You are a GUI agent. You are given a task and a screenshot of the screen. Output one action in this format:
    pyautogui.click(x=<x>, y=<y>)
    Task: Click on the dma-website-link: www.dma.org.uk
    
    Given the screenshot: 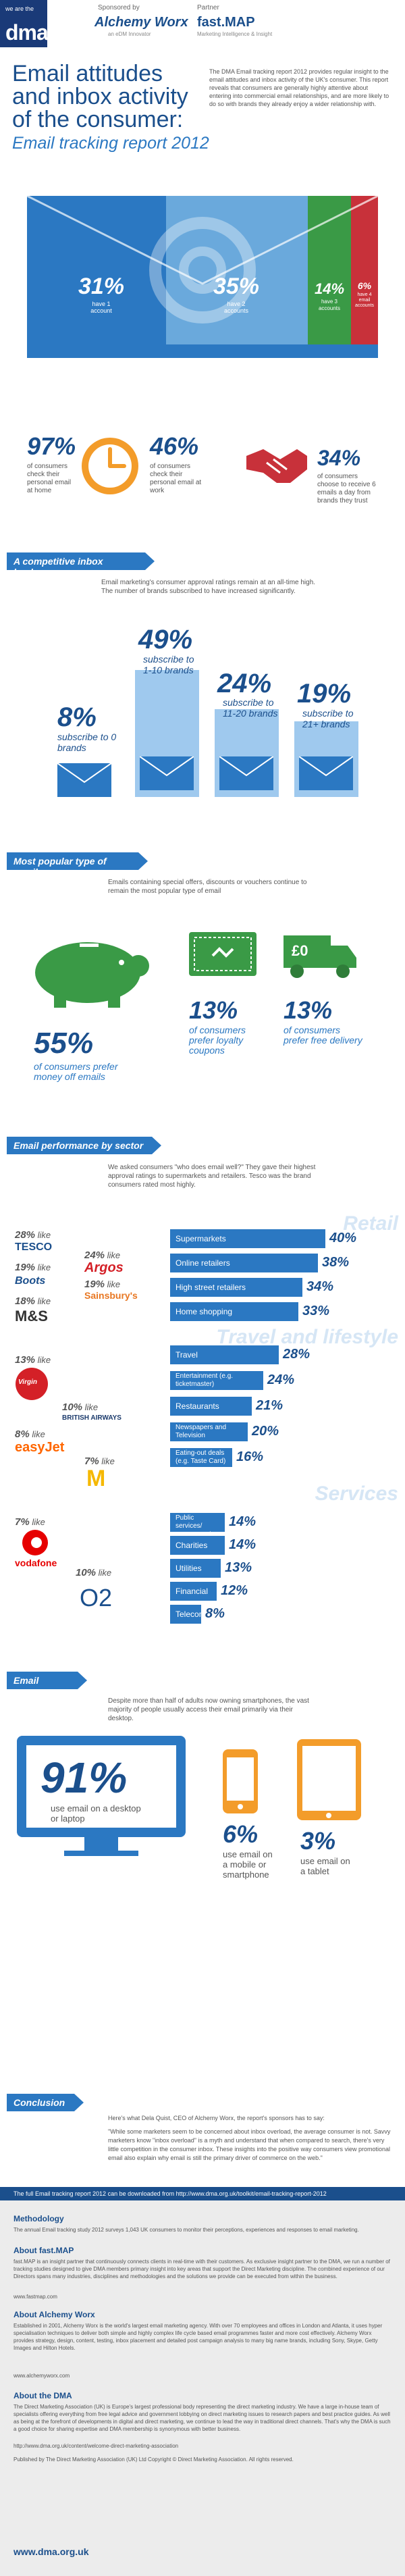 What is the action you would take?
    pyautogui.click(x=51, y=2551)
    